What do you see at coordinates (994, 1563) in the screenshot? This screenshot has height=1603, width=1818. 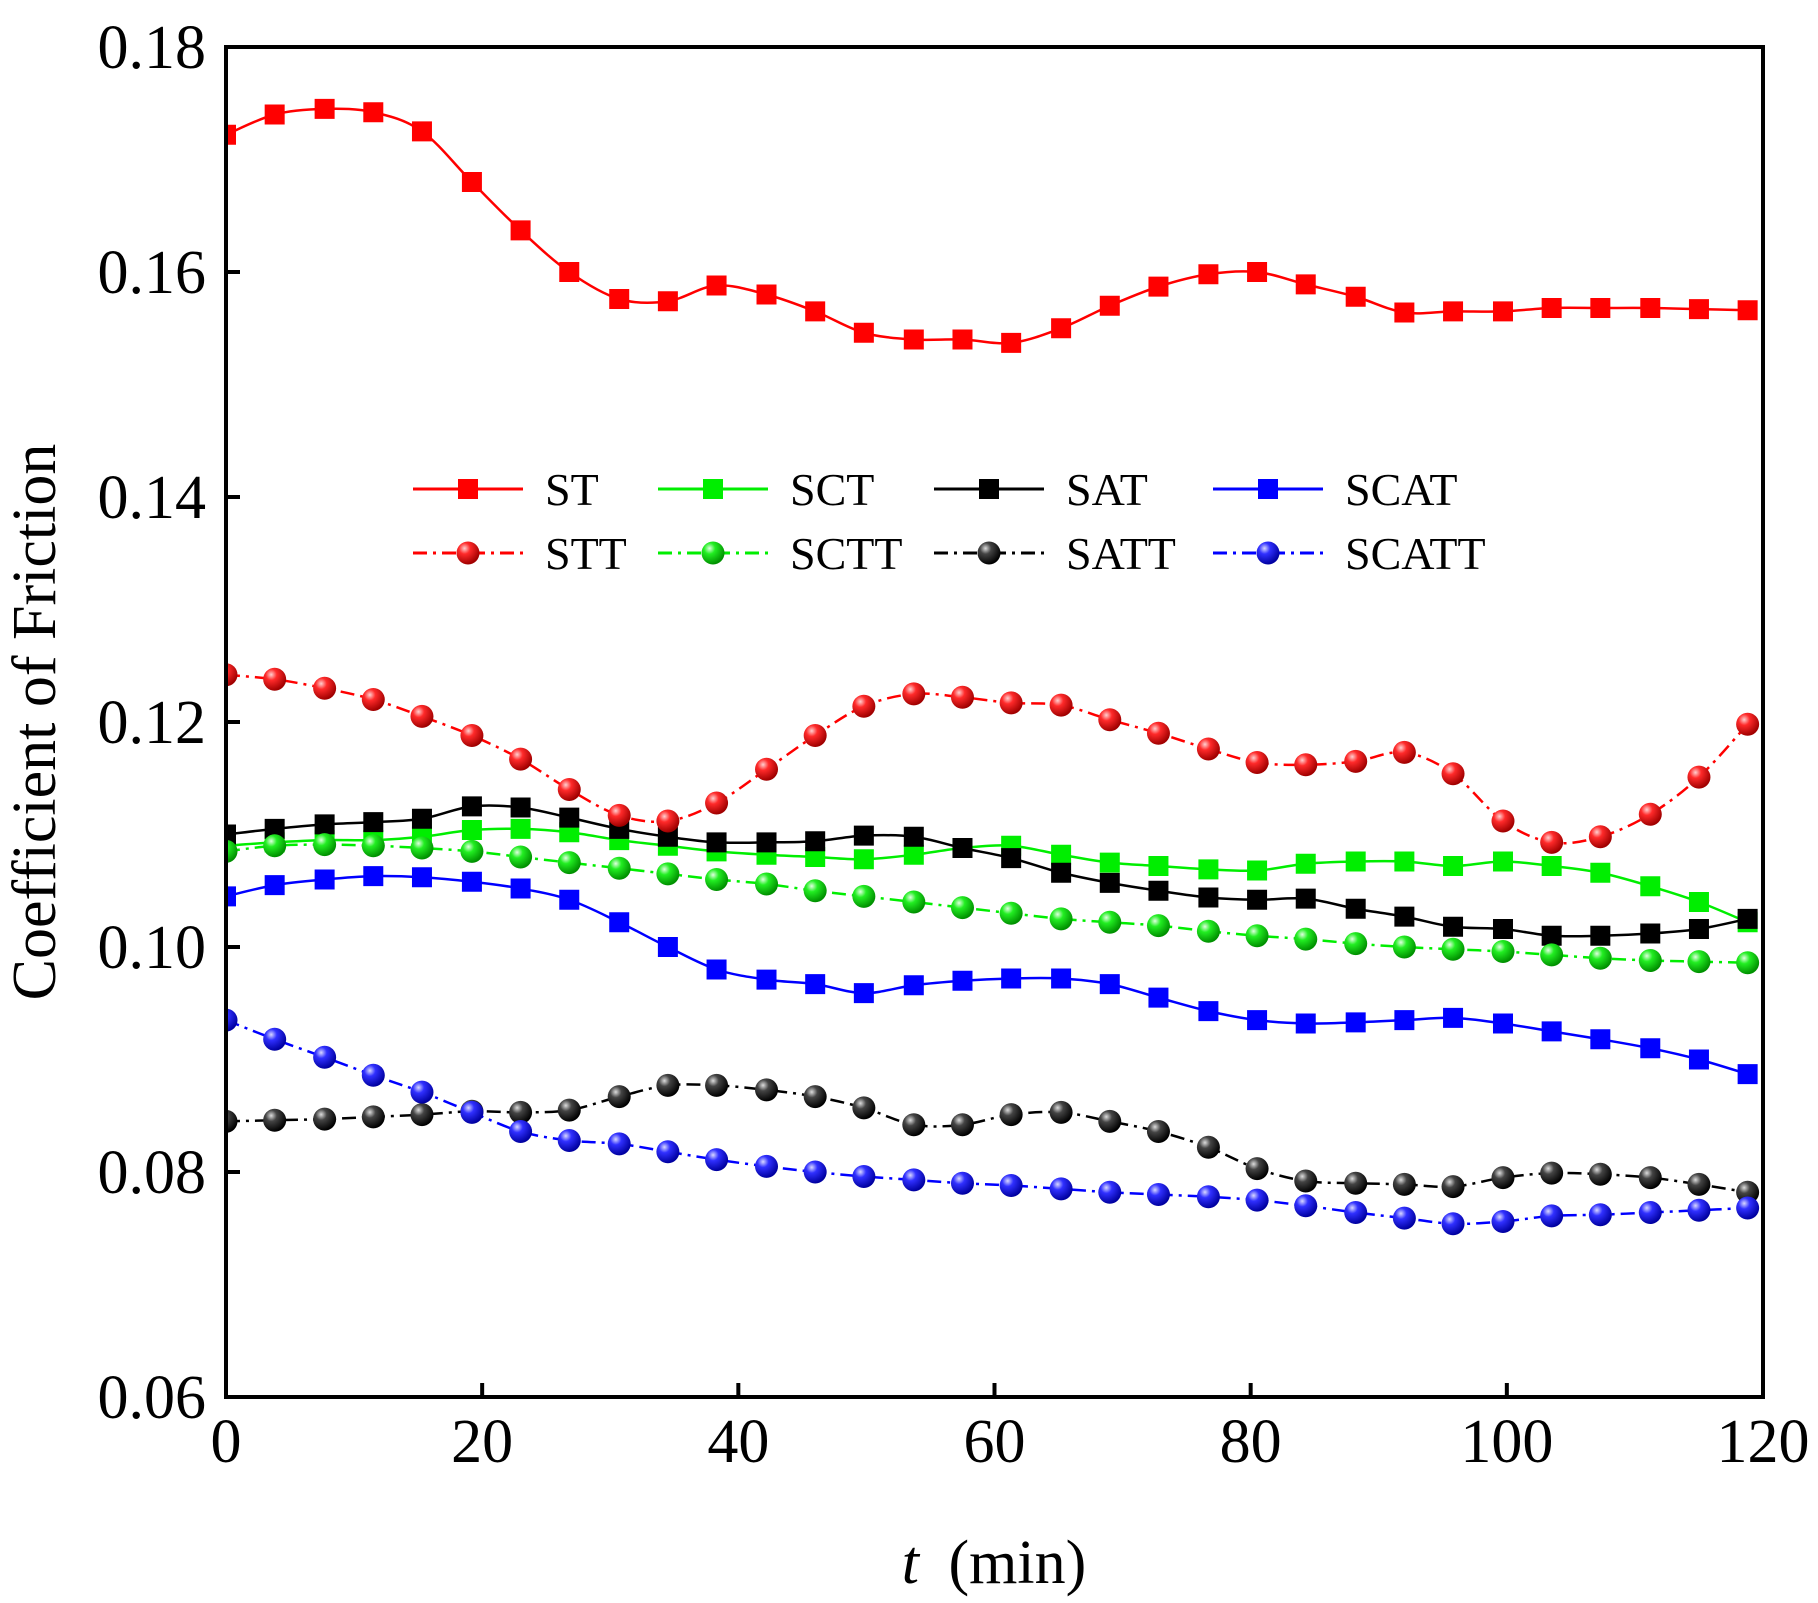 I see `x-axis-title: t (min)` at bounding box center [994, 1563].